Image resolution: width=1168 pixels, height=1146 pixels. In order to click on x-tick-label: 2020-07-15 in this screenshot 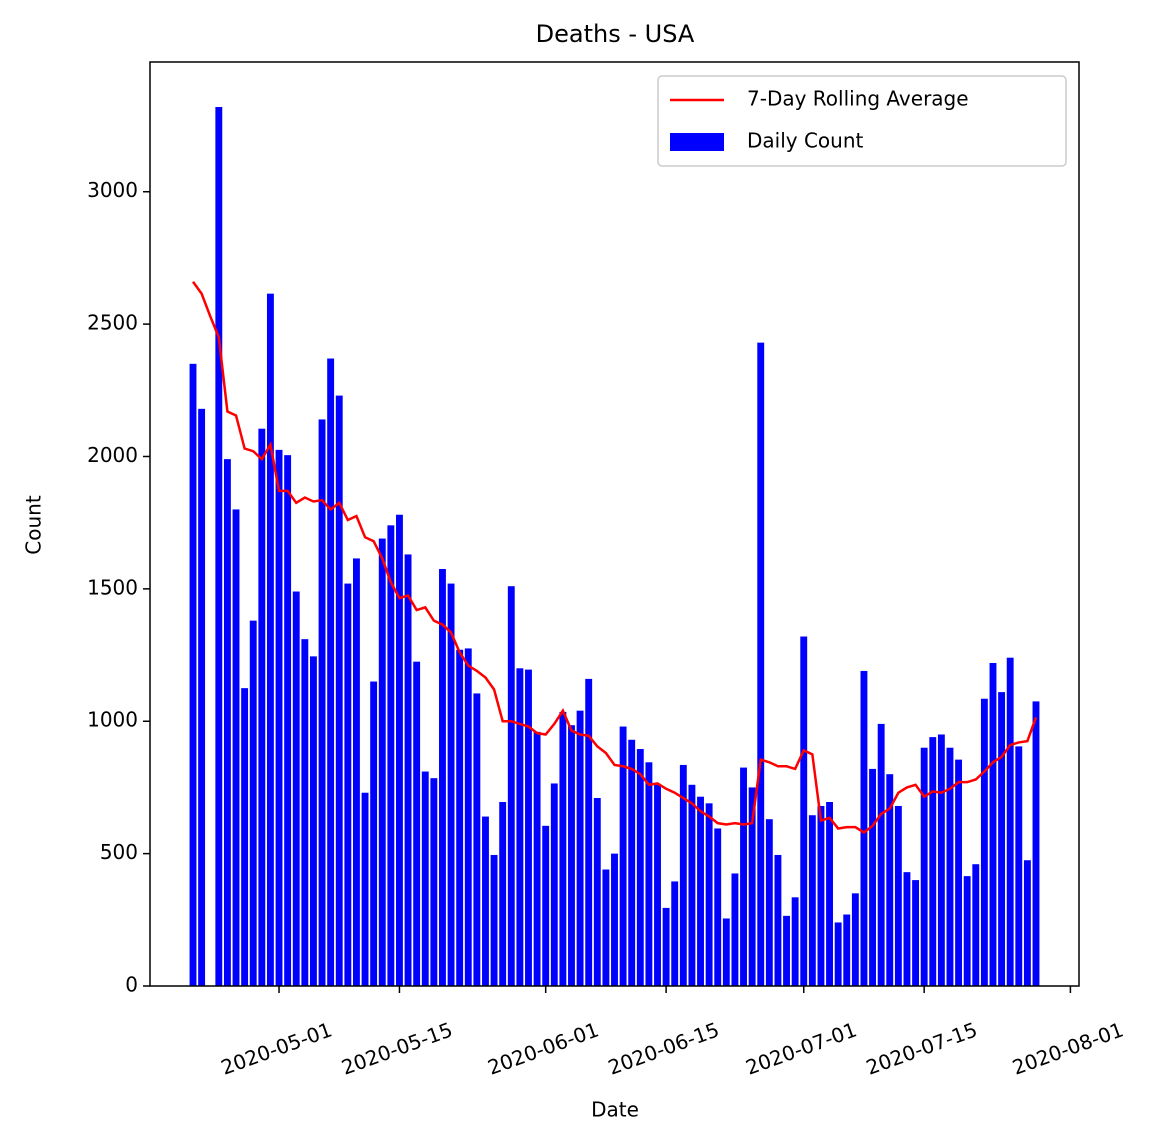, I will do `click(921, 1048)`.